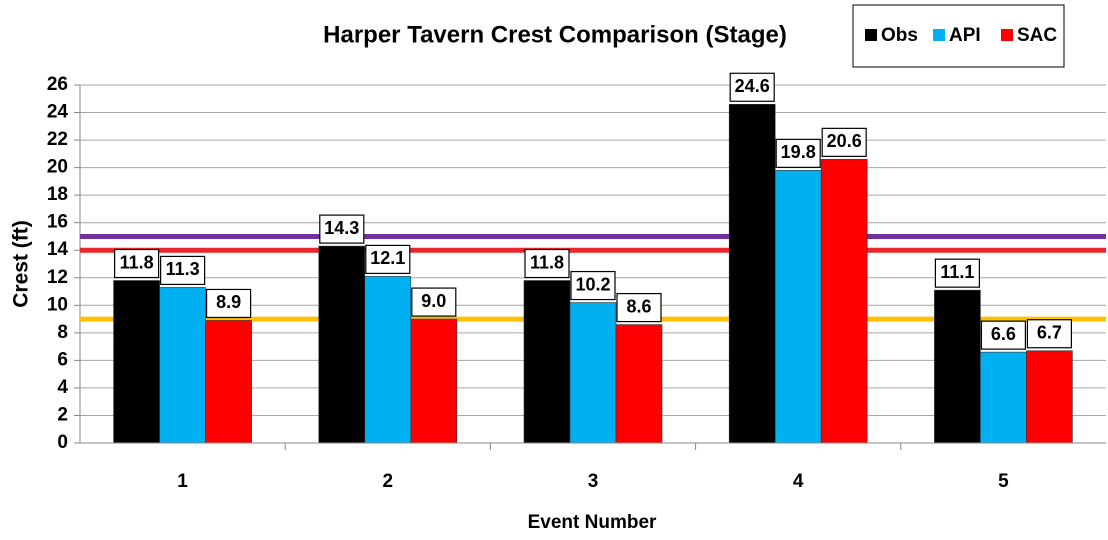 This screenshot has width=1108, height=540. I want to click on x-tick-label: 2, so click(388, 481).